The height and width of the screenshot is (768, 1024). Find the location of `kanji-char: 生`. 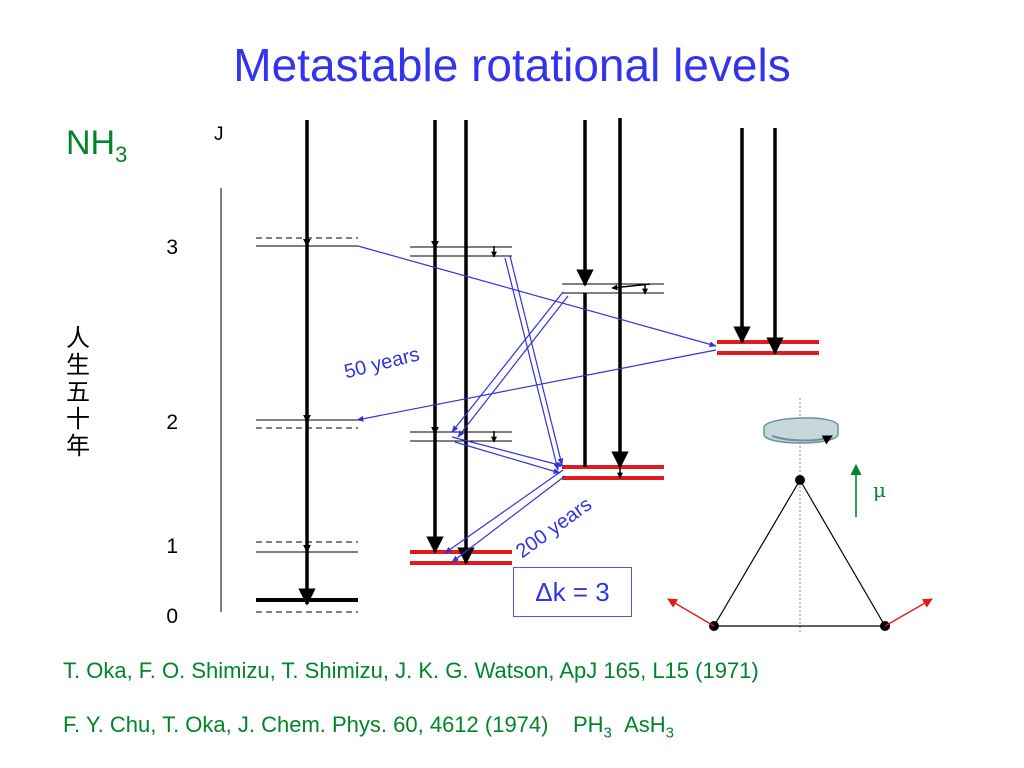

kanji-char: 生 is located at coordinates (78, 365).